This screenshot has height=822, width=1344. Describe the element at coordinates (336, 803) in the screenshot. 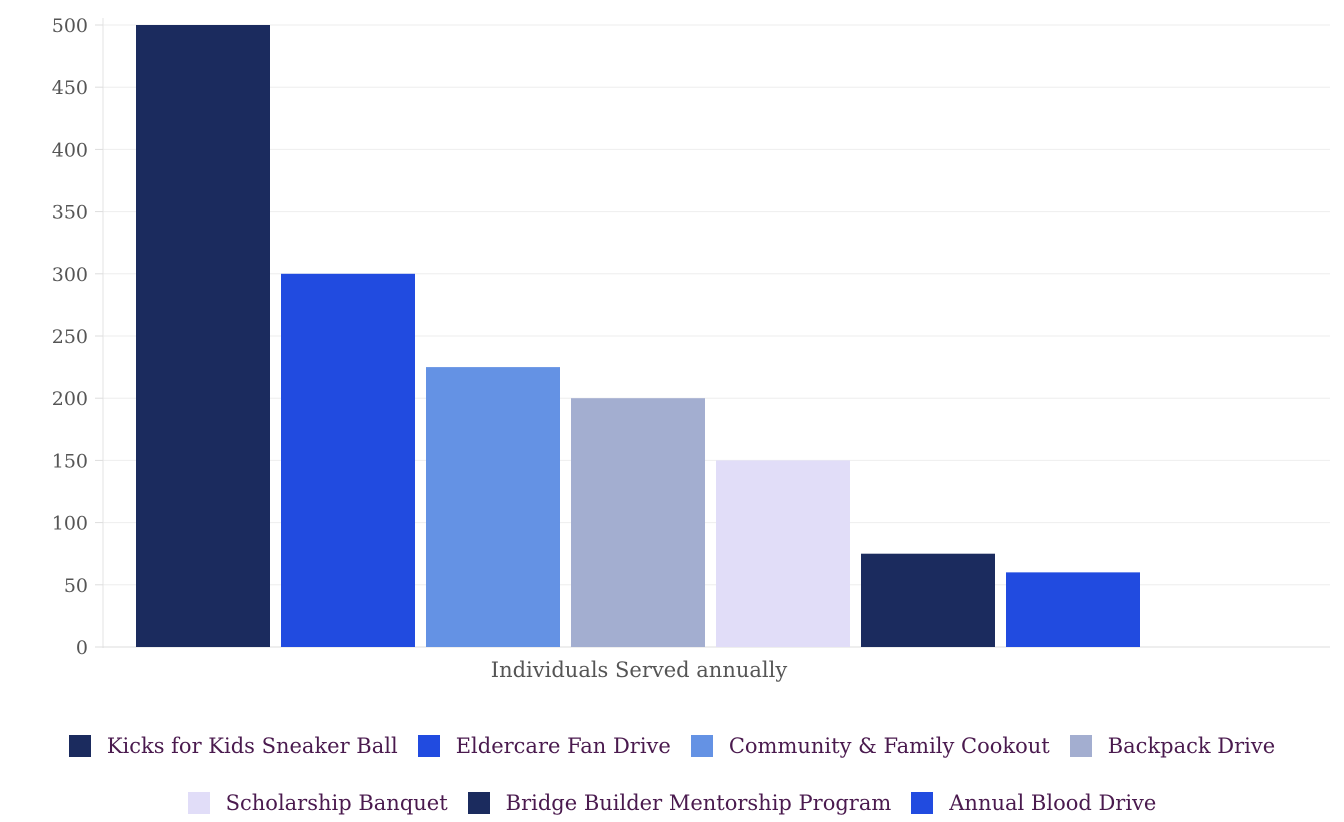

I see `legend-label: Scholarship Banquet` at that location.